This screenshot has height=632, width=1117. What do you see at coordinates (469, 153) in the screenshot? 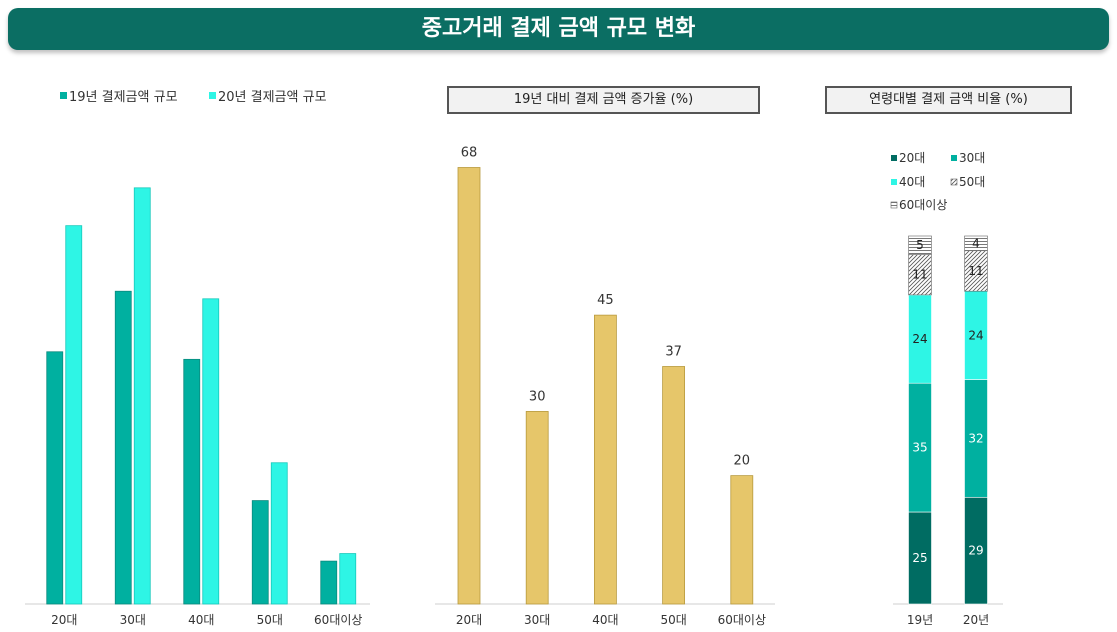
I see `data-label: 68` at bounding box center [469, 153].